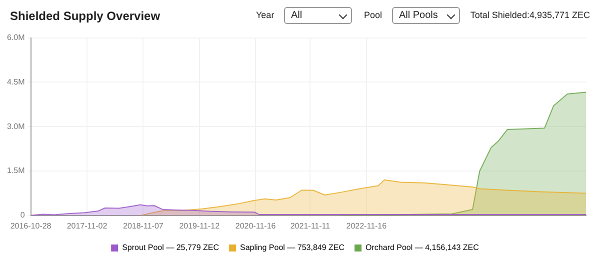  Describe the element at coordinates (23, 215) in the screenshot. I see `y-tick-label: 0` at that location.